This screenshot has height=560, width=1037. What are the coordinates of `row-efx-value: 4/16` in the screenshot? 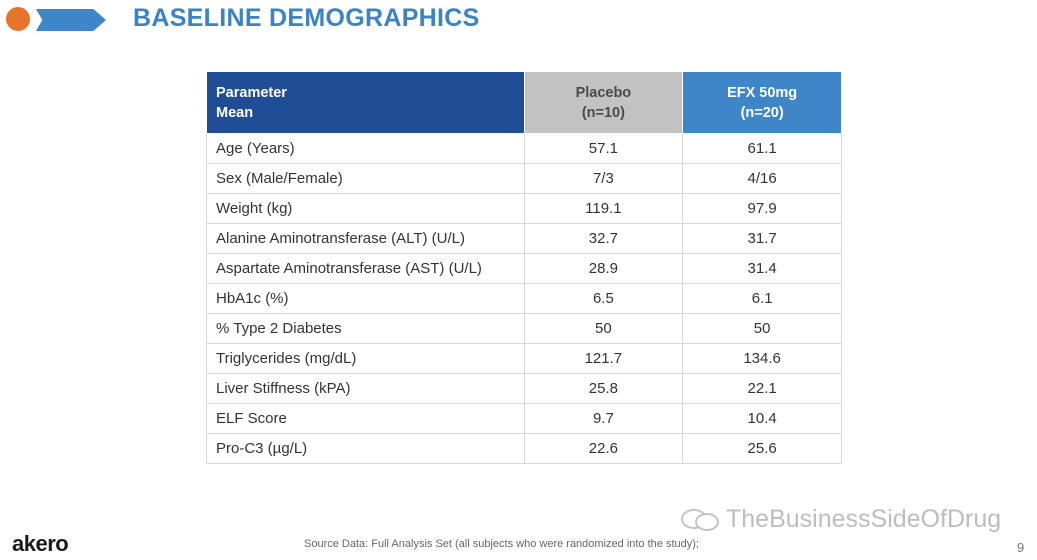 It's located at (762, 178).